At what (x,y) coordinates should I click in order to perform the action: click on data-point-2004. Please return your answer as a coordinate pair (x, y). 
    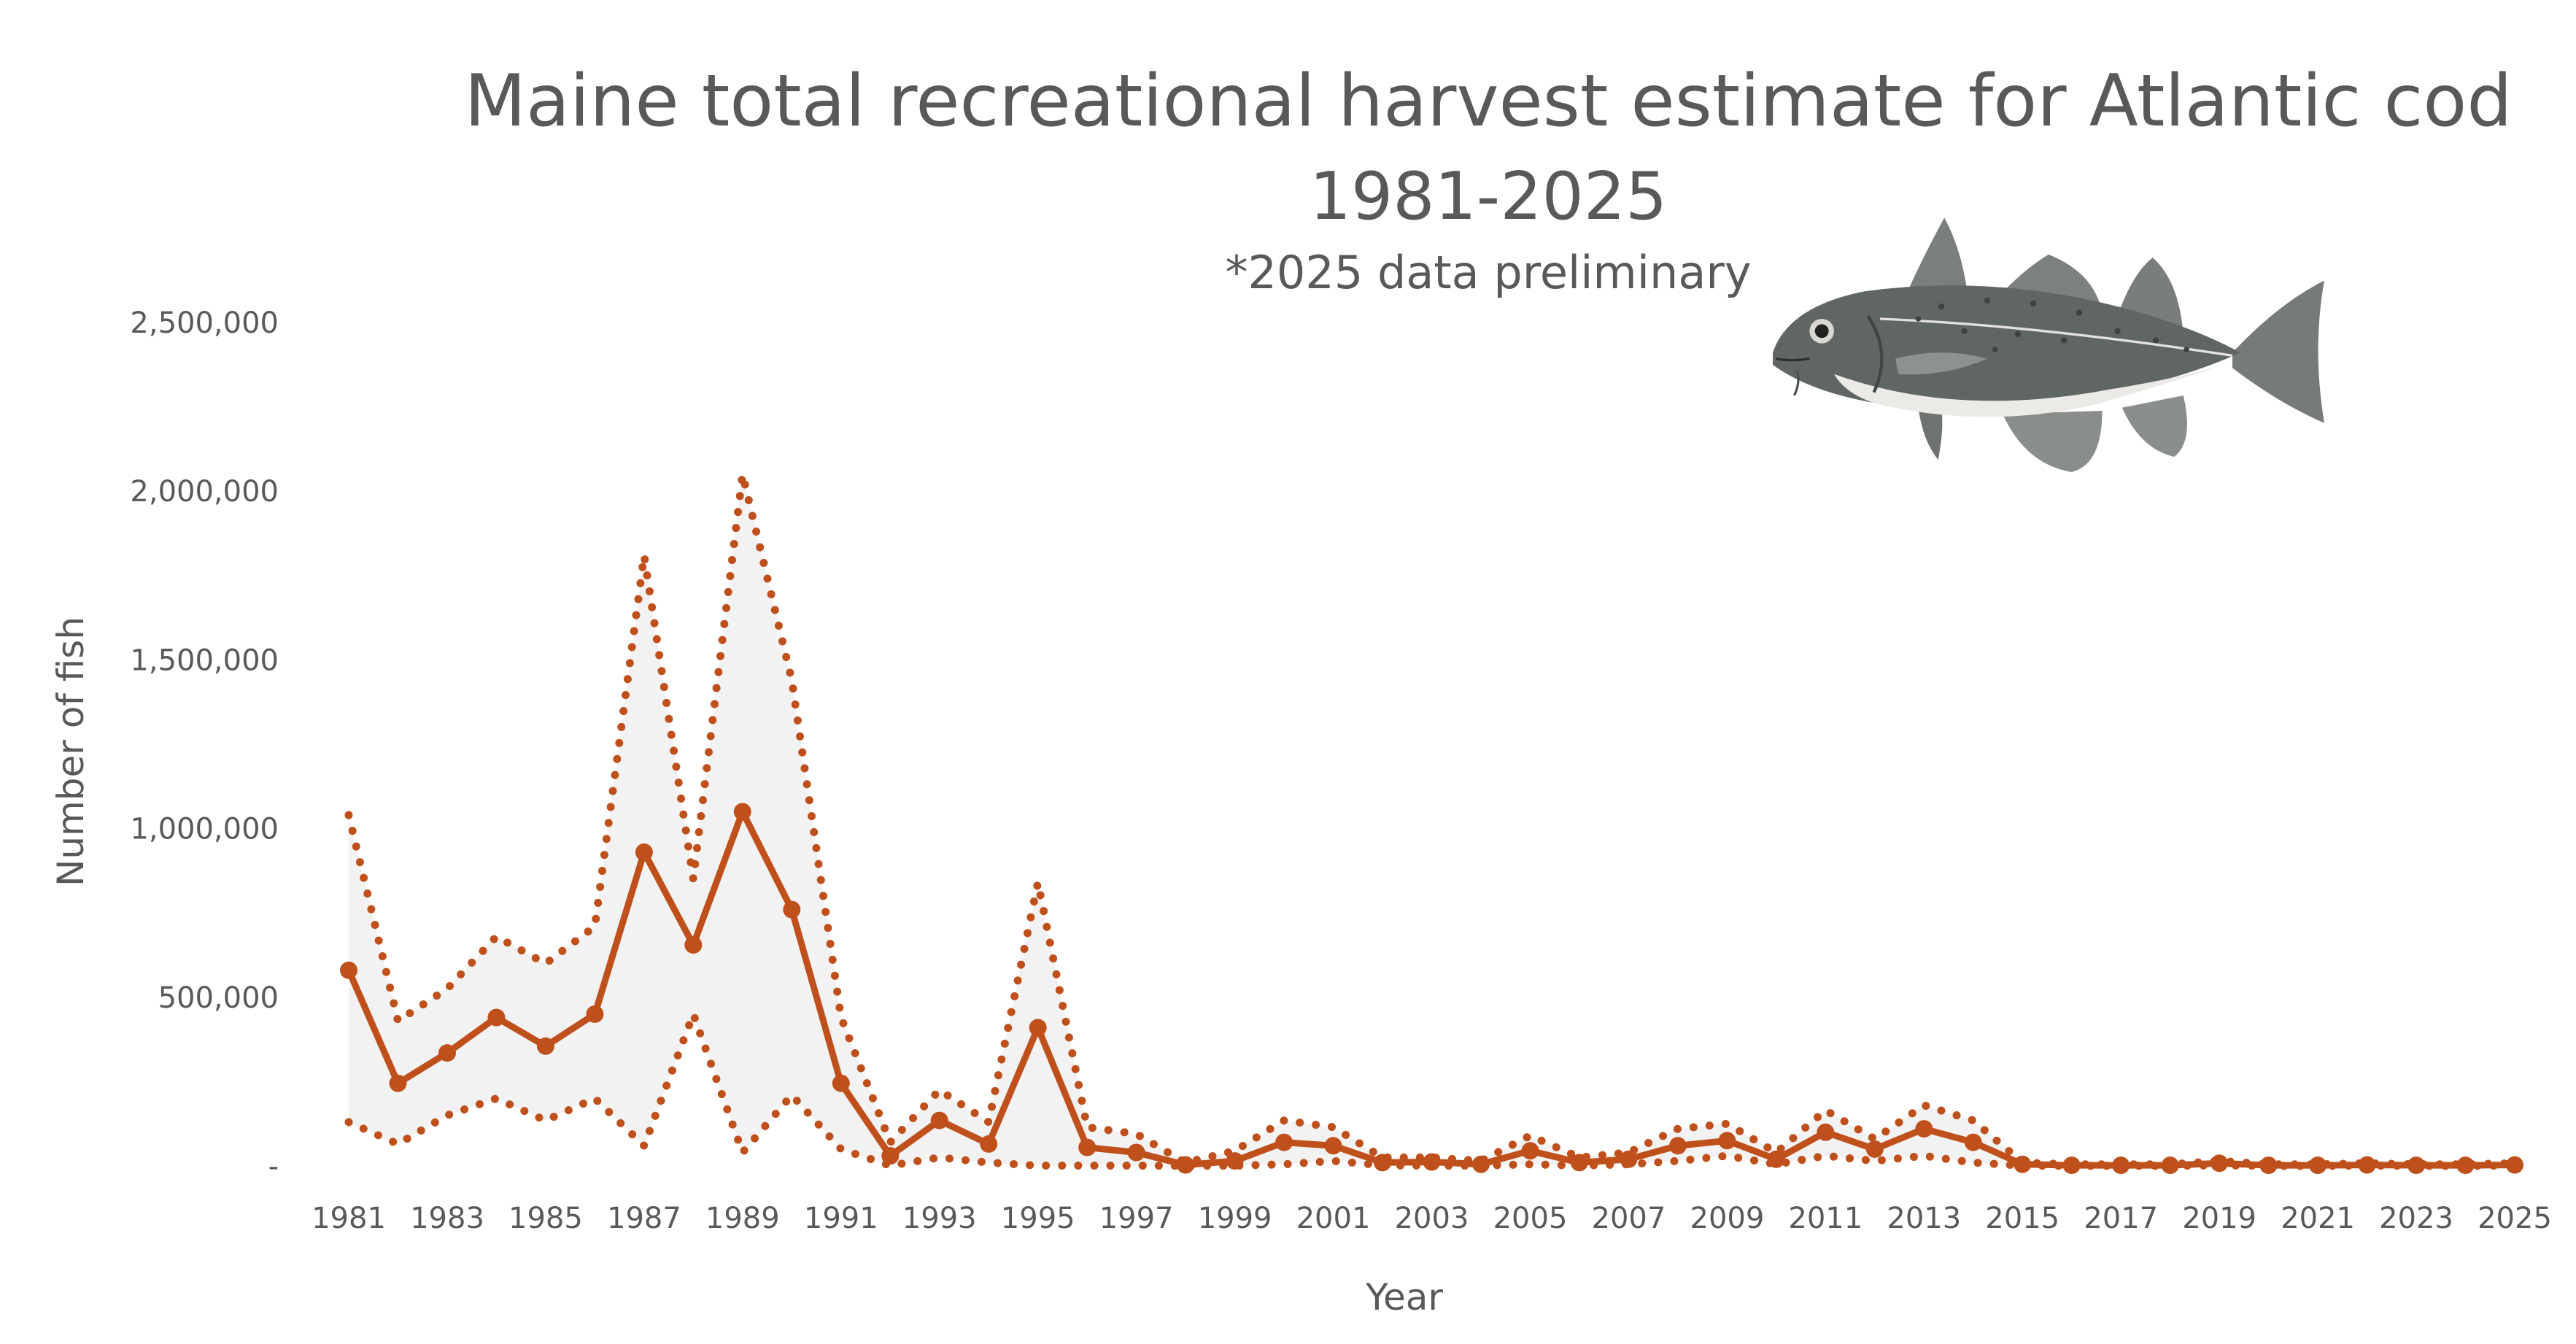
    Looking at the image, I should click on (1481, 1164).